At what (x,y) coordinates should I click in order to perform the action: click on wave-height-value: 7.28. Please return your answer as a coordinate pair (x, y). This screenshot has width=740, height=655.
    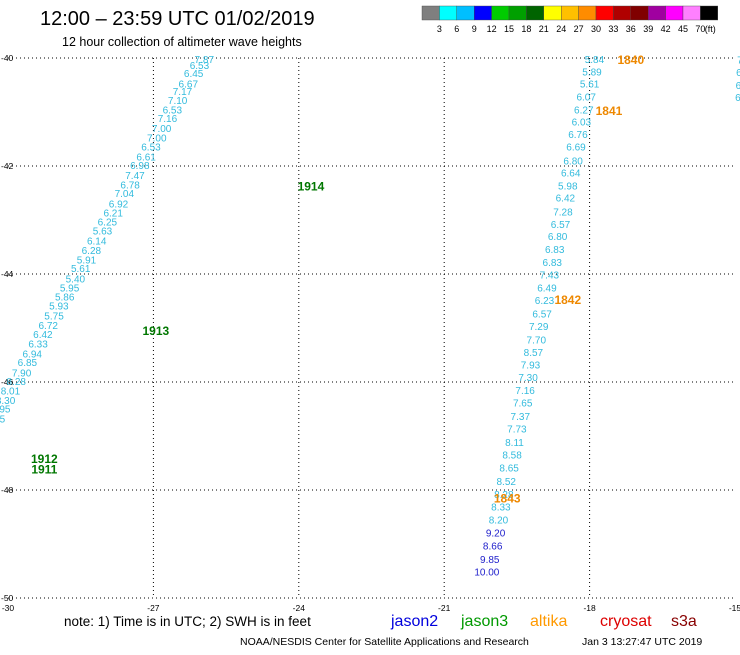
    Looking at the image, I should click on (563, 212).